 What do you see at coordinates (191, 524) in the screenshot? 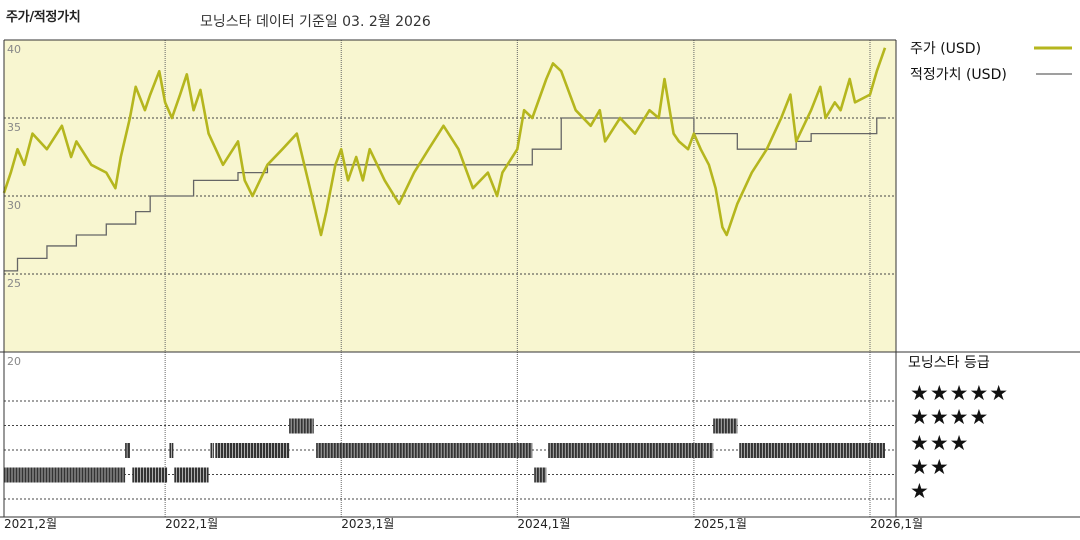
I see `x-tick-label: 2022,1월` at bounding box center [191, 524].